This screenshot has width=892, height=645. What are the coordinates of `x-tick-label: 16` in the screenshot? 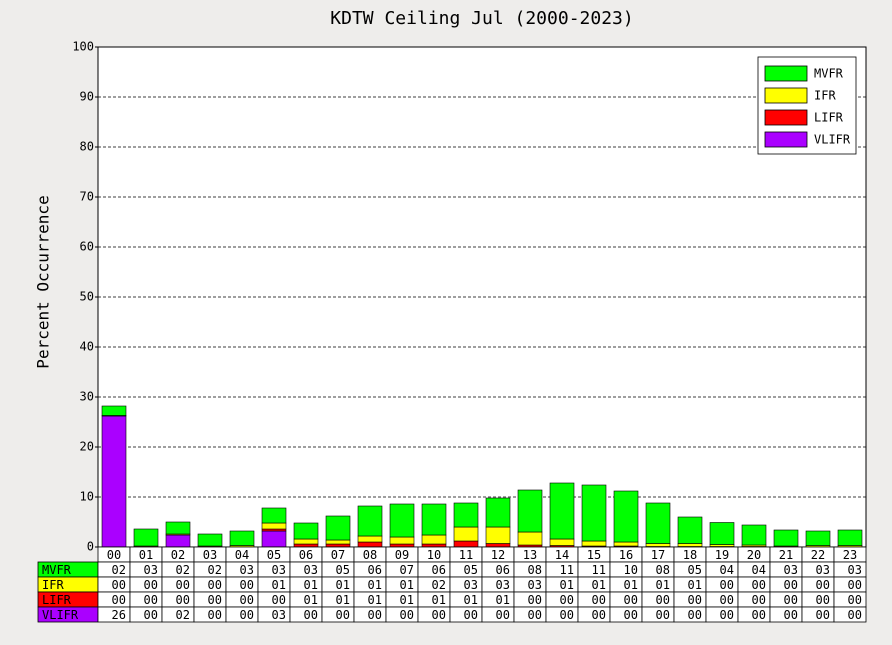 It's located at (626, 555).